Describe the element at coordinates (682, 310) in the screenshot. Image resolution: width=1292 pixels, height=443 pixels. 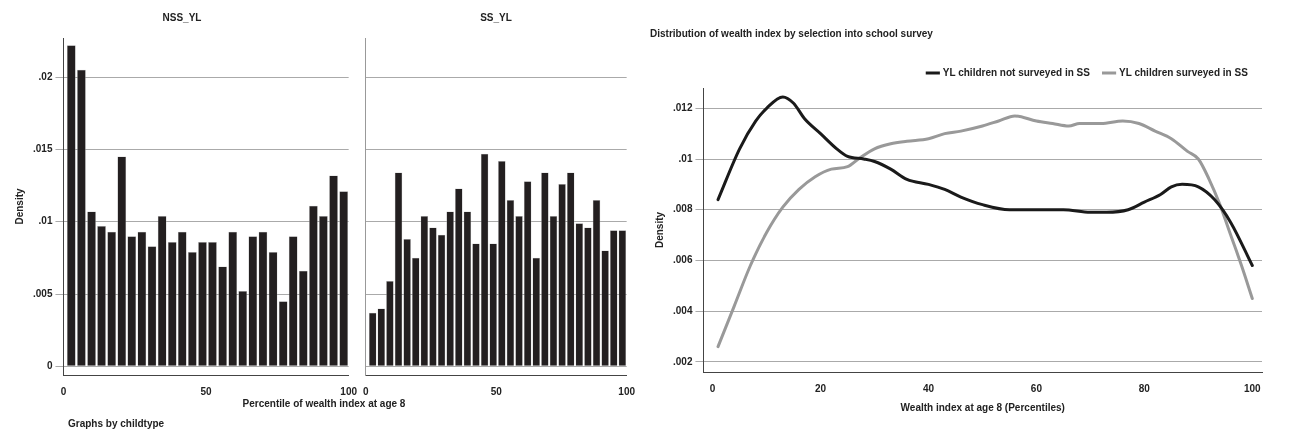
I see `y-tick-label: .004` at that location.